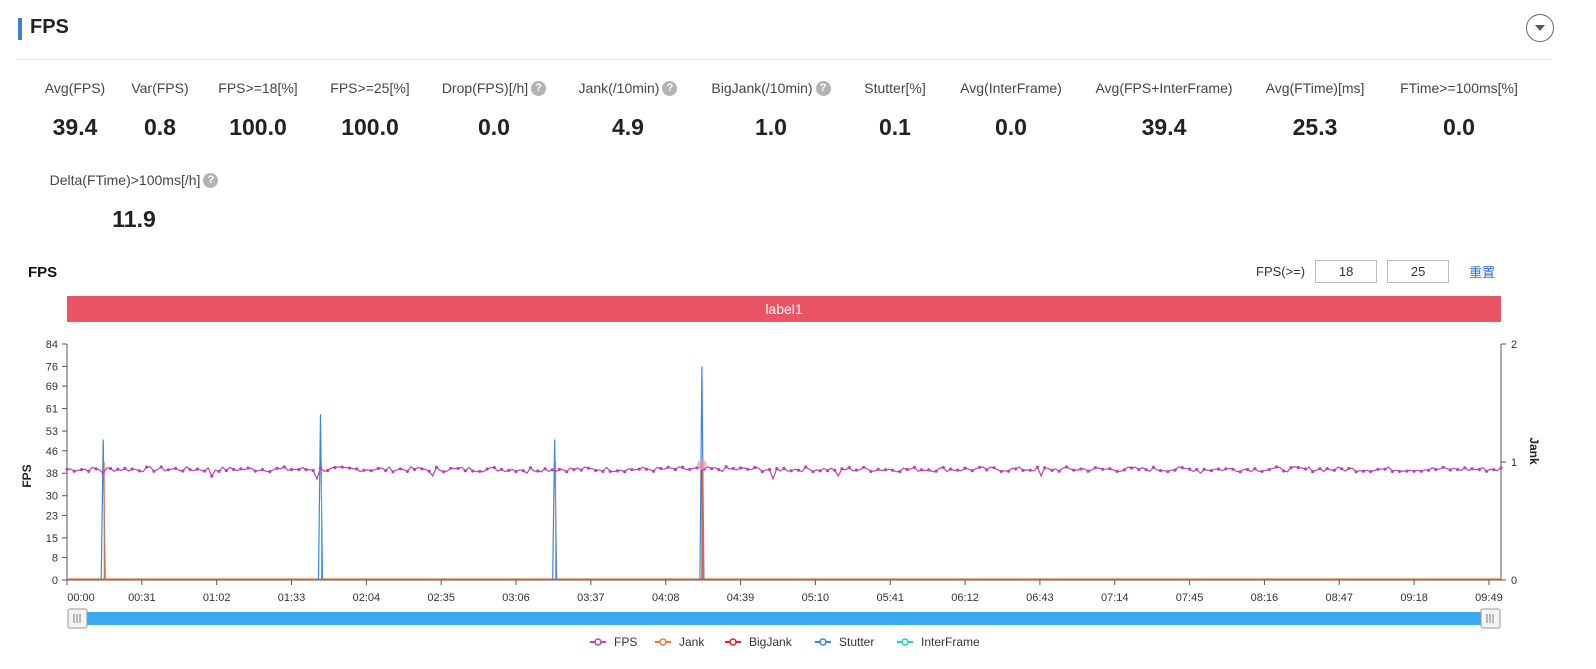 The width and height of the screenshot is (1596, 669). I want to click on metric-12: Delta(FTime)>100ms[/h]? 11.9, so click(134, 202).